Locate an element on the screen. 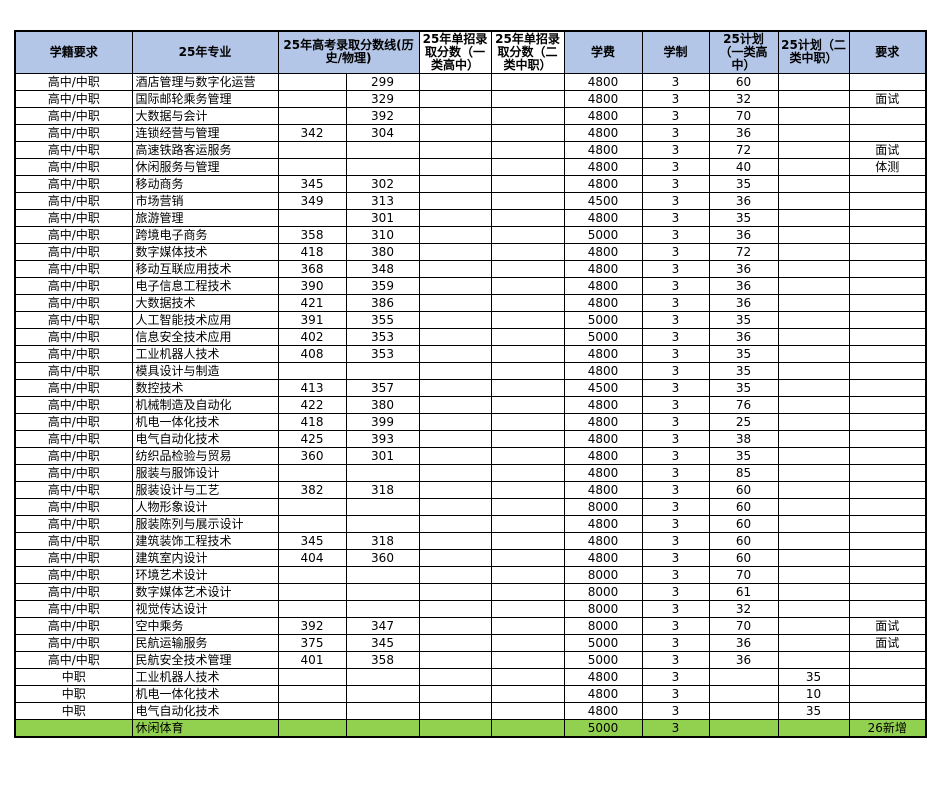 The height and width of the screenshot is (788, 939). table-cell-gaokao_physics: 386 is located at coordinates (382, 302).